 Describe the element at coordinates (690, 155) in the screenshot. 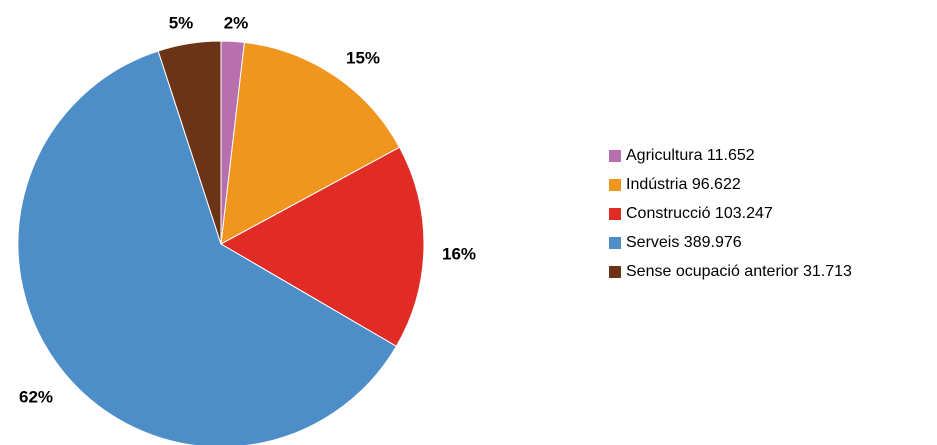

I see `legend-label-agricultura: Agricultura 11.652` at that location.